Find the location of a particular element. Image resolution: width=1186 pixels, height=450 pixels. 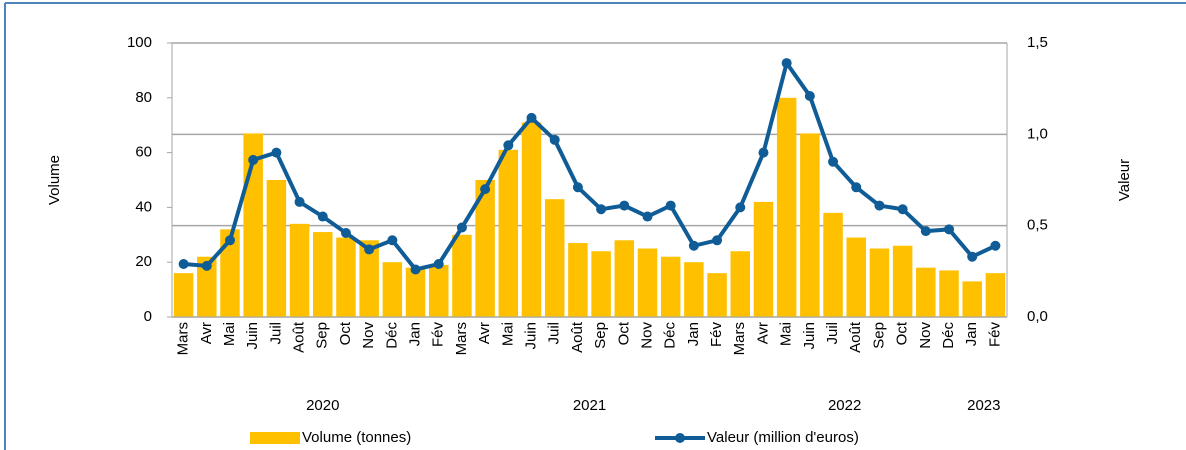

legend-label: Volume (tonnes) is located at coordinates (356, 437).